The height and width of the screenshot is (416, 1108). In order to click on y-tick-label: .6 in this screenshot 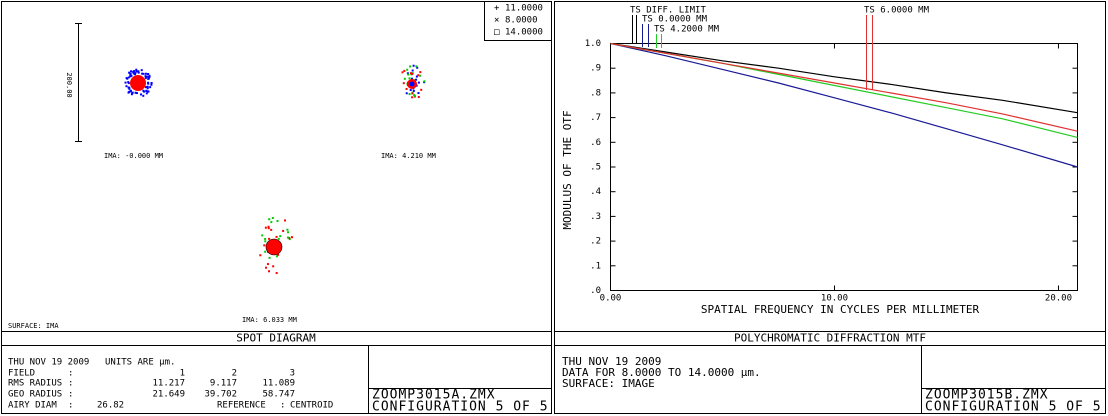, I will do `click(595, 143)`.